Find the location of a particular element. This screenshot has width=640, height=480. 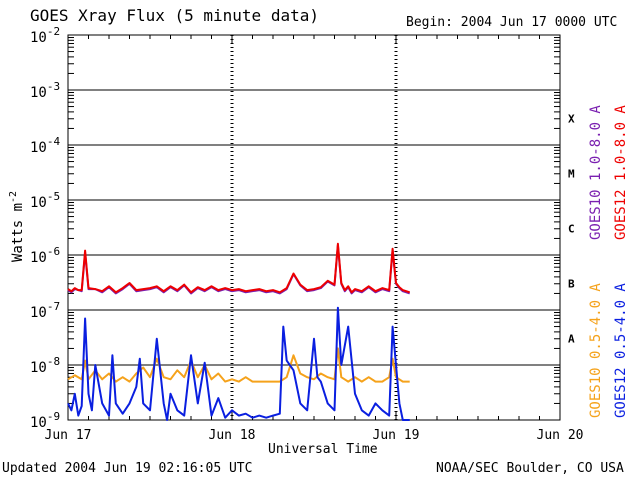

legend-entry: GOES12 0.5-4.0 A is located at coordinates (621, 350).